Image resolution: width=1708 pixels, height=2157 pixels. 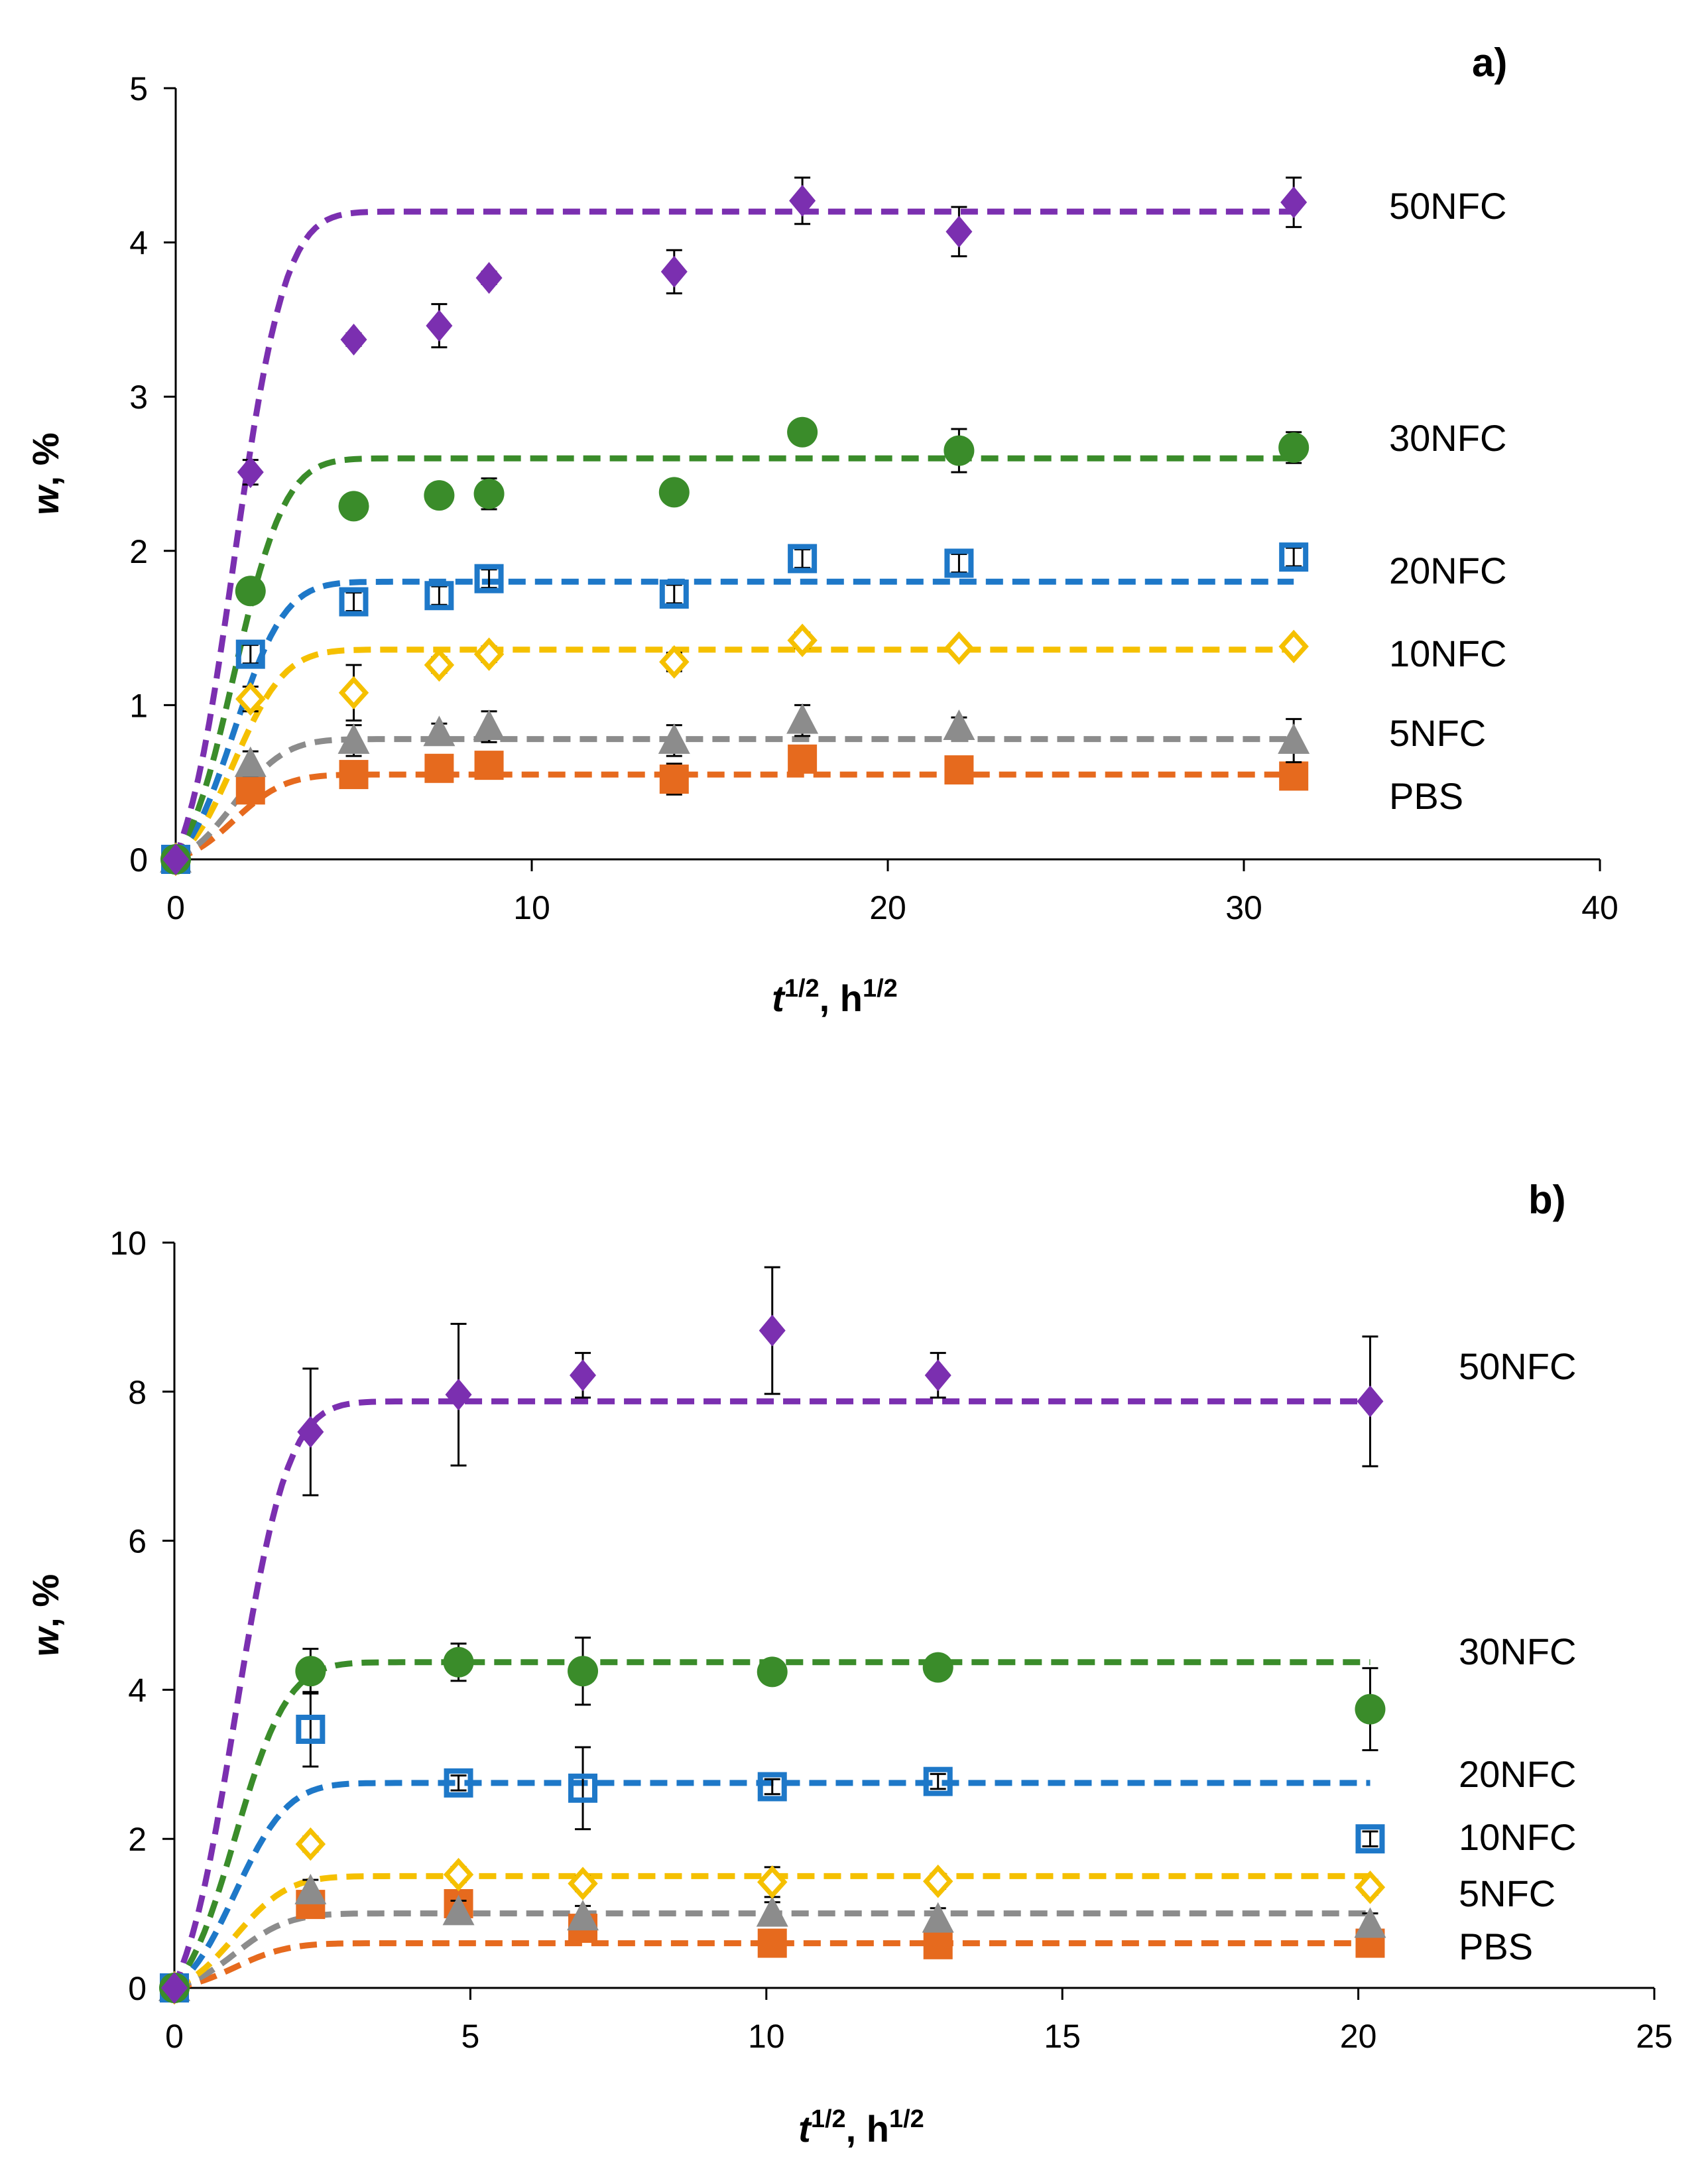 What do you see at coordinates (1447, 570) in the screenshot?
I see `series-label-20nfc: 20NFC` at bounding box center [1447, 570].